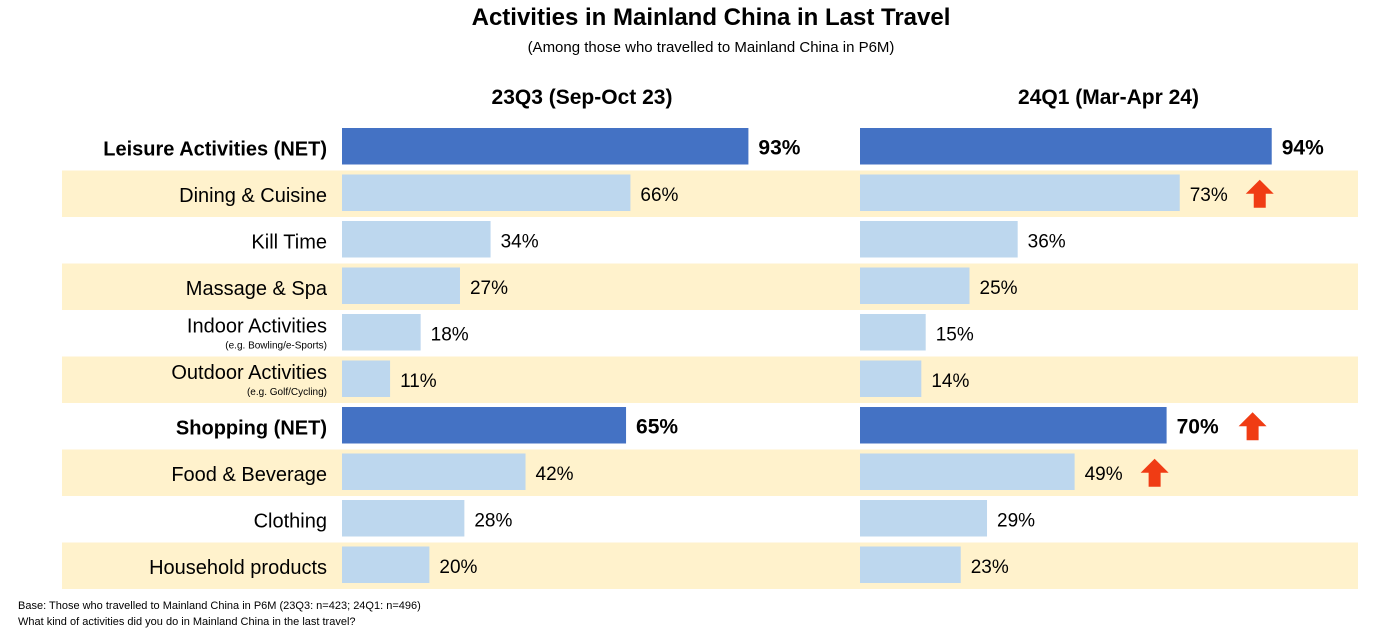 The image size is (1373, 637). Describe the element at coordinates (287, 392) in the screenshot. I see `category-note-5: (e.g. Golf/Cycling)` at that location.